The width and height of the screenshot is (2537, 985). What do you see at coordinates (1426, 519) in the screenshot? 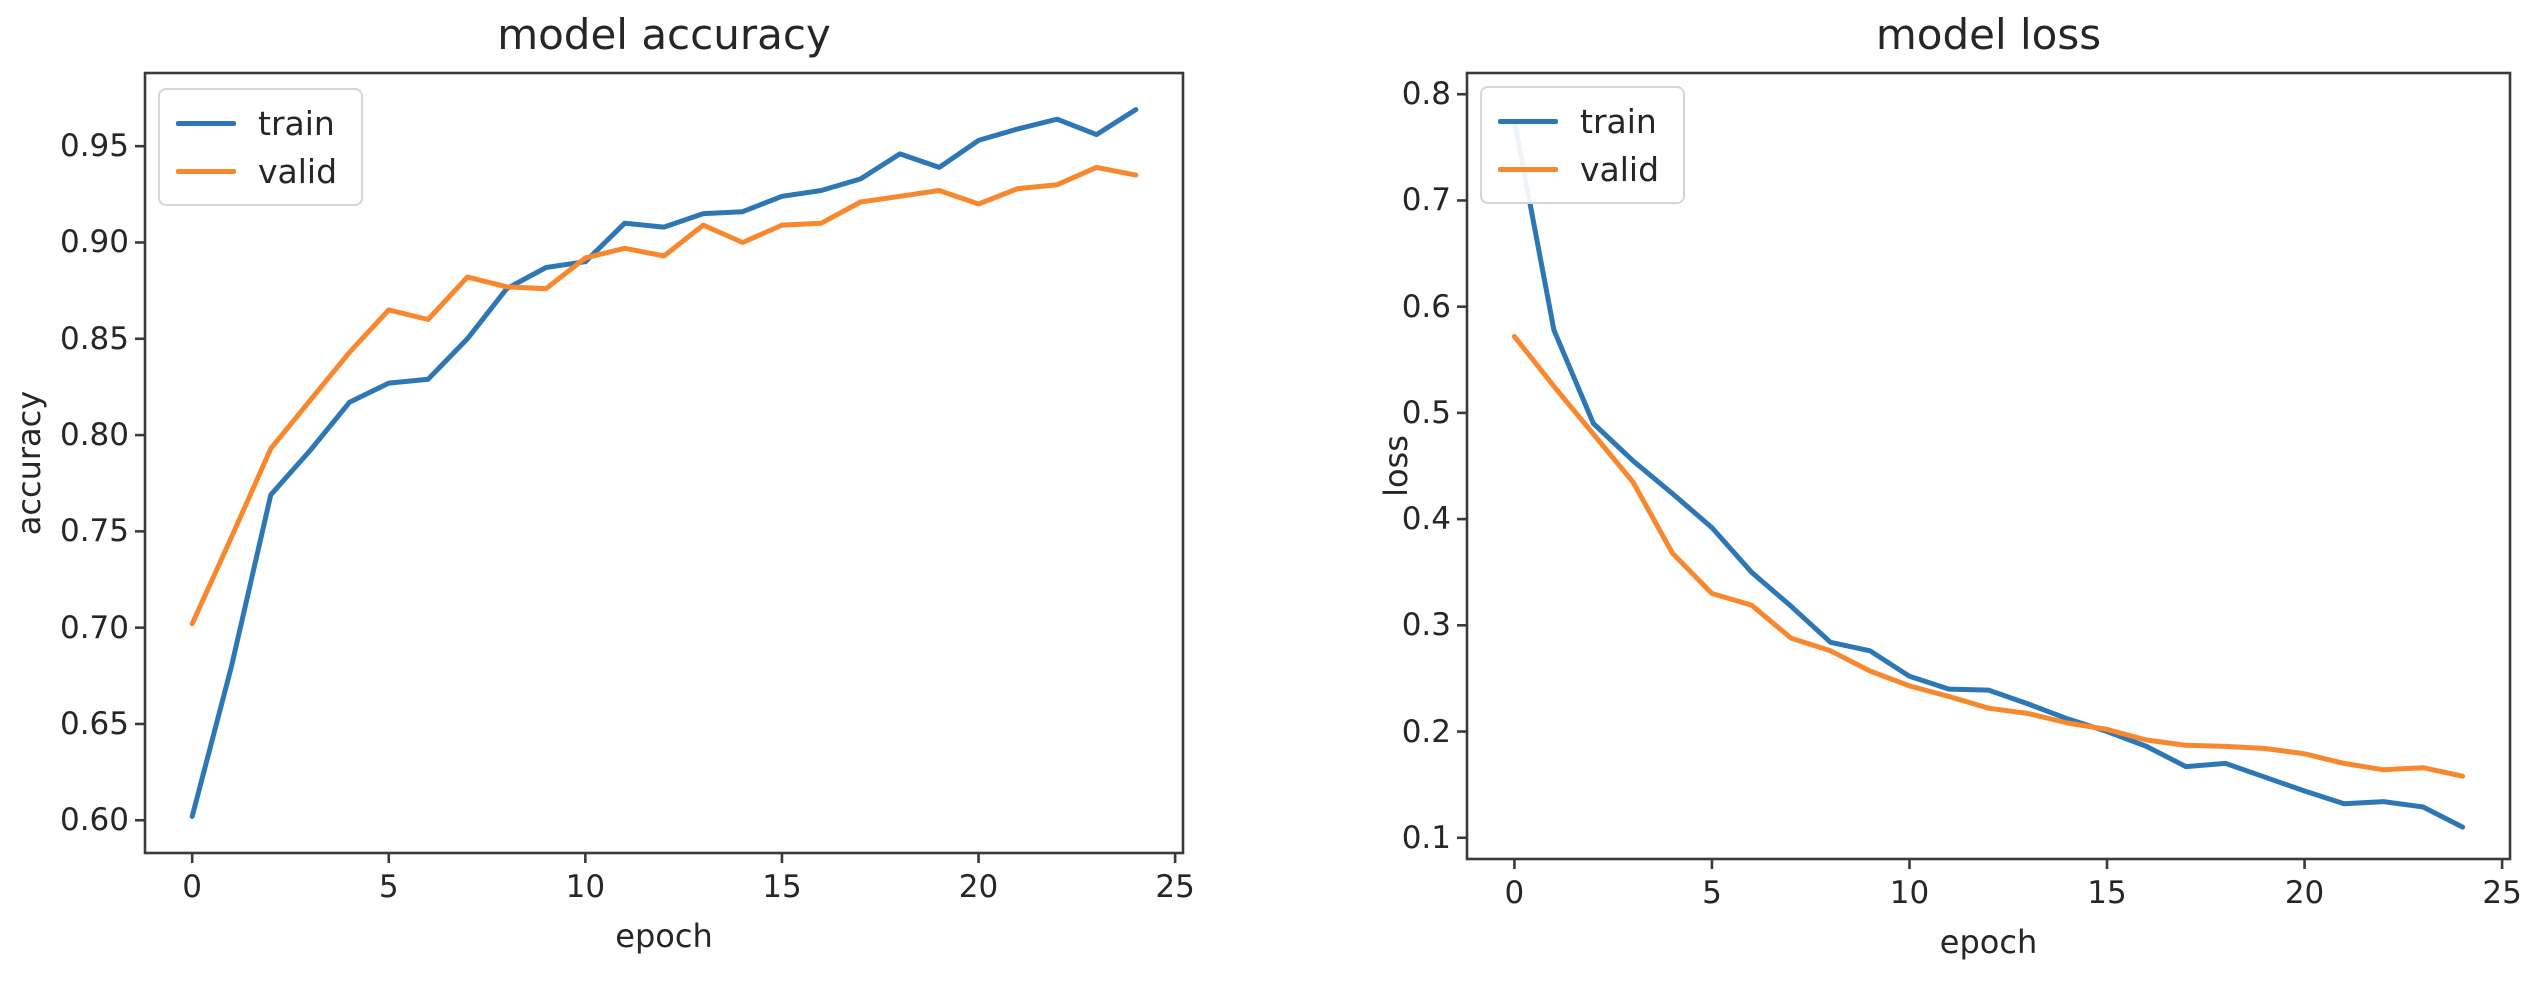
I see `y-tick-label: 0.4` at bounding box center [1426, 519].